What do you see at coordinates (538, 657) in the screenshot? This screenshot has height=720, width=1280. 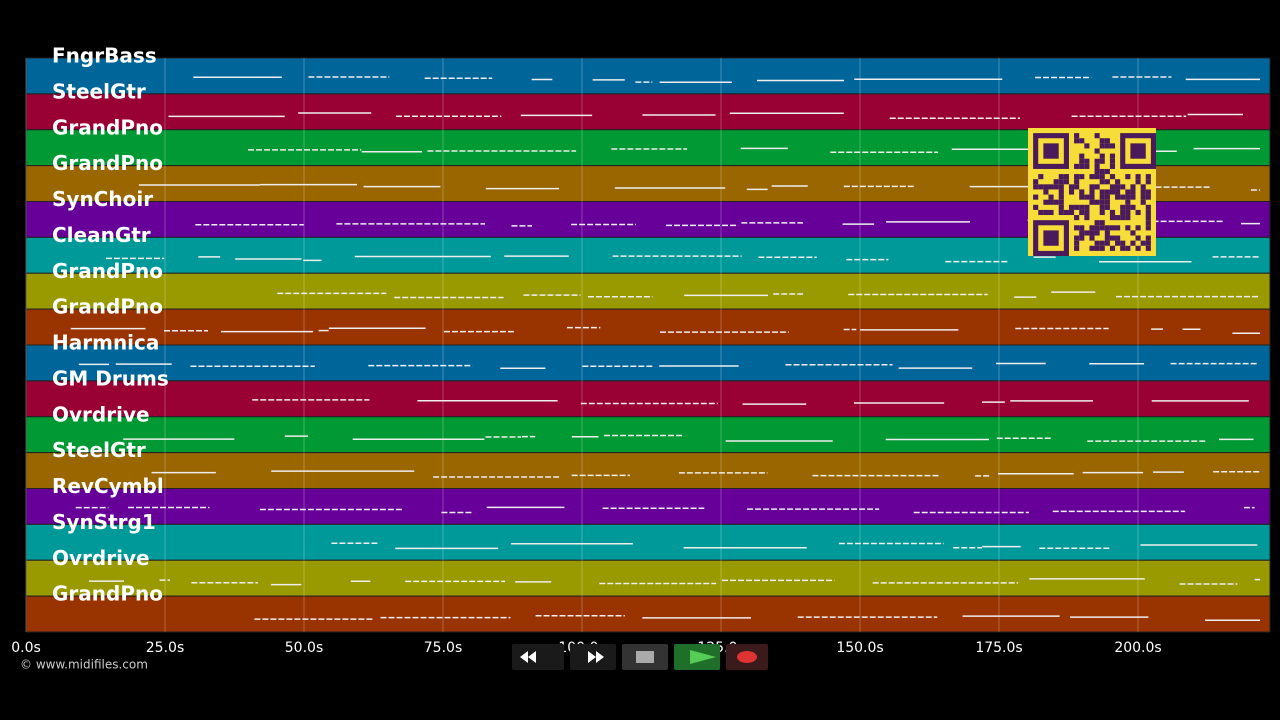 I see `rewind-button` at bounding box center [538, 657].